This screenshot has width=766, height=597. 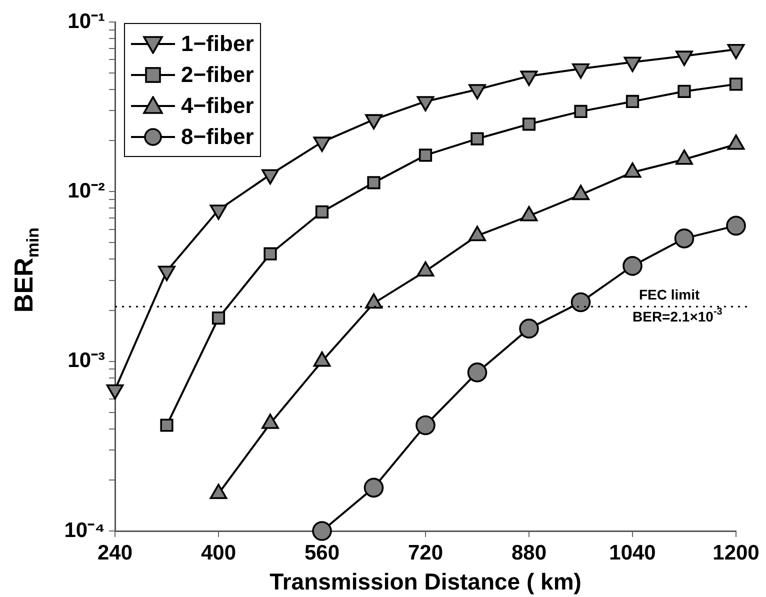 What do you see at coordinates (218, 552) in the screenshot?
I see `x-tick-label: 400` at bounding box center [218, 552].